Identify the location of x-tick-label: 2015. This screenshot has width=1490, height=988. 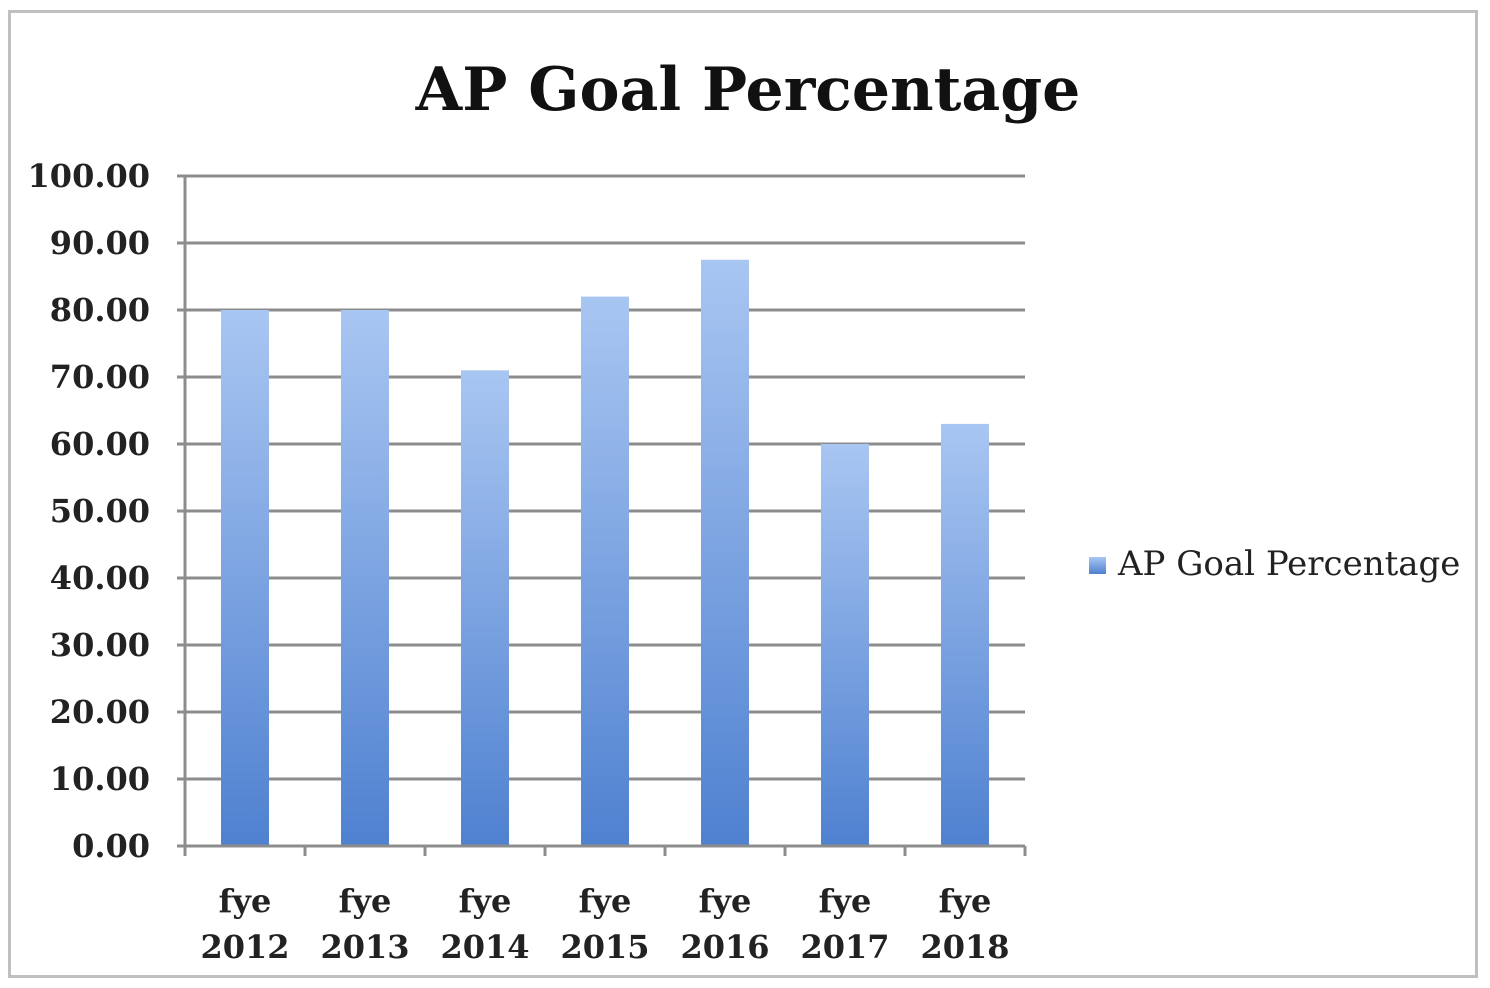
(604, 947).